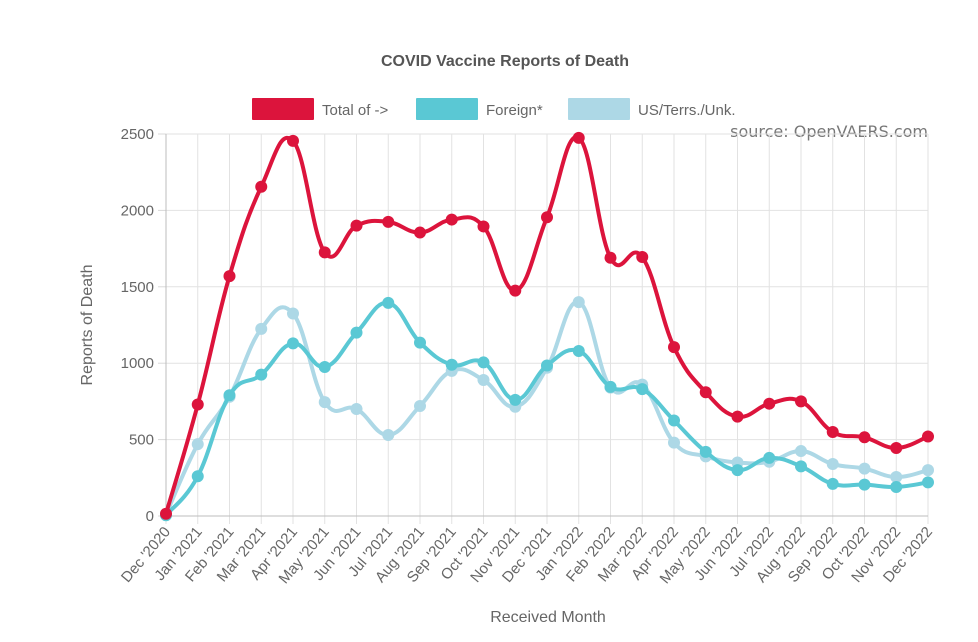 Image resolution: width=978 pixels, height=642 pixels. What do you see at coordinates (514, 110) in the screenshot?
I see `legend-label: Foreign*` at bounding box center [514, 110].